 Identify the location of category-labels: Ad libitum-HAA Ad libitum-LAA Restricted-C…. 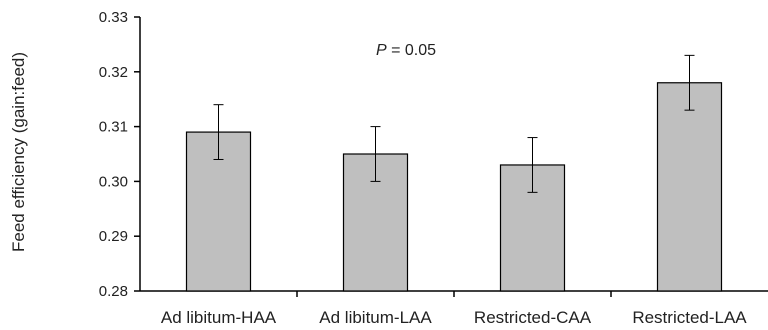
(454, 317).